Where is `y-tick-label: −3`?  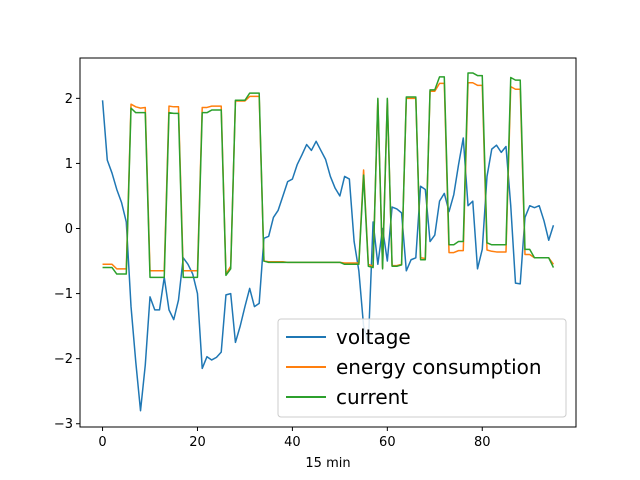 y-tick-label: −3 is located at coordinates (63, 424).